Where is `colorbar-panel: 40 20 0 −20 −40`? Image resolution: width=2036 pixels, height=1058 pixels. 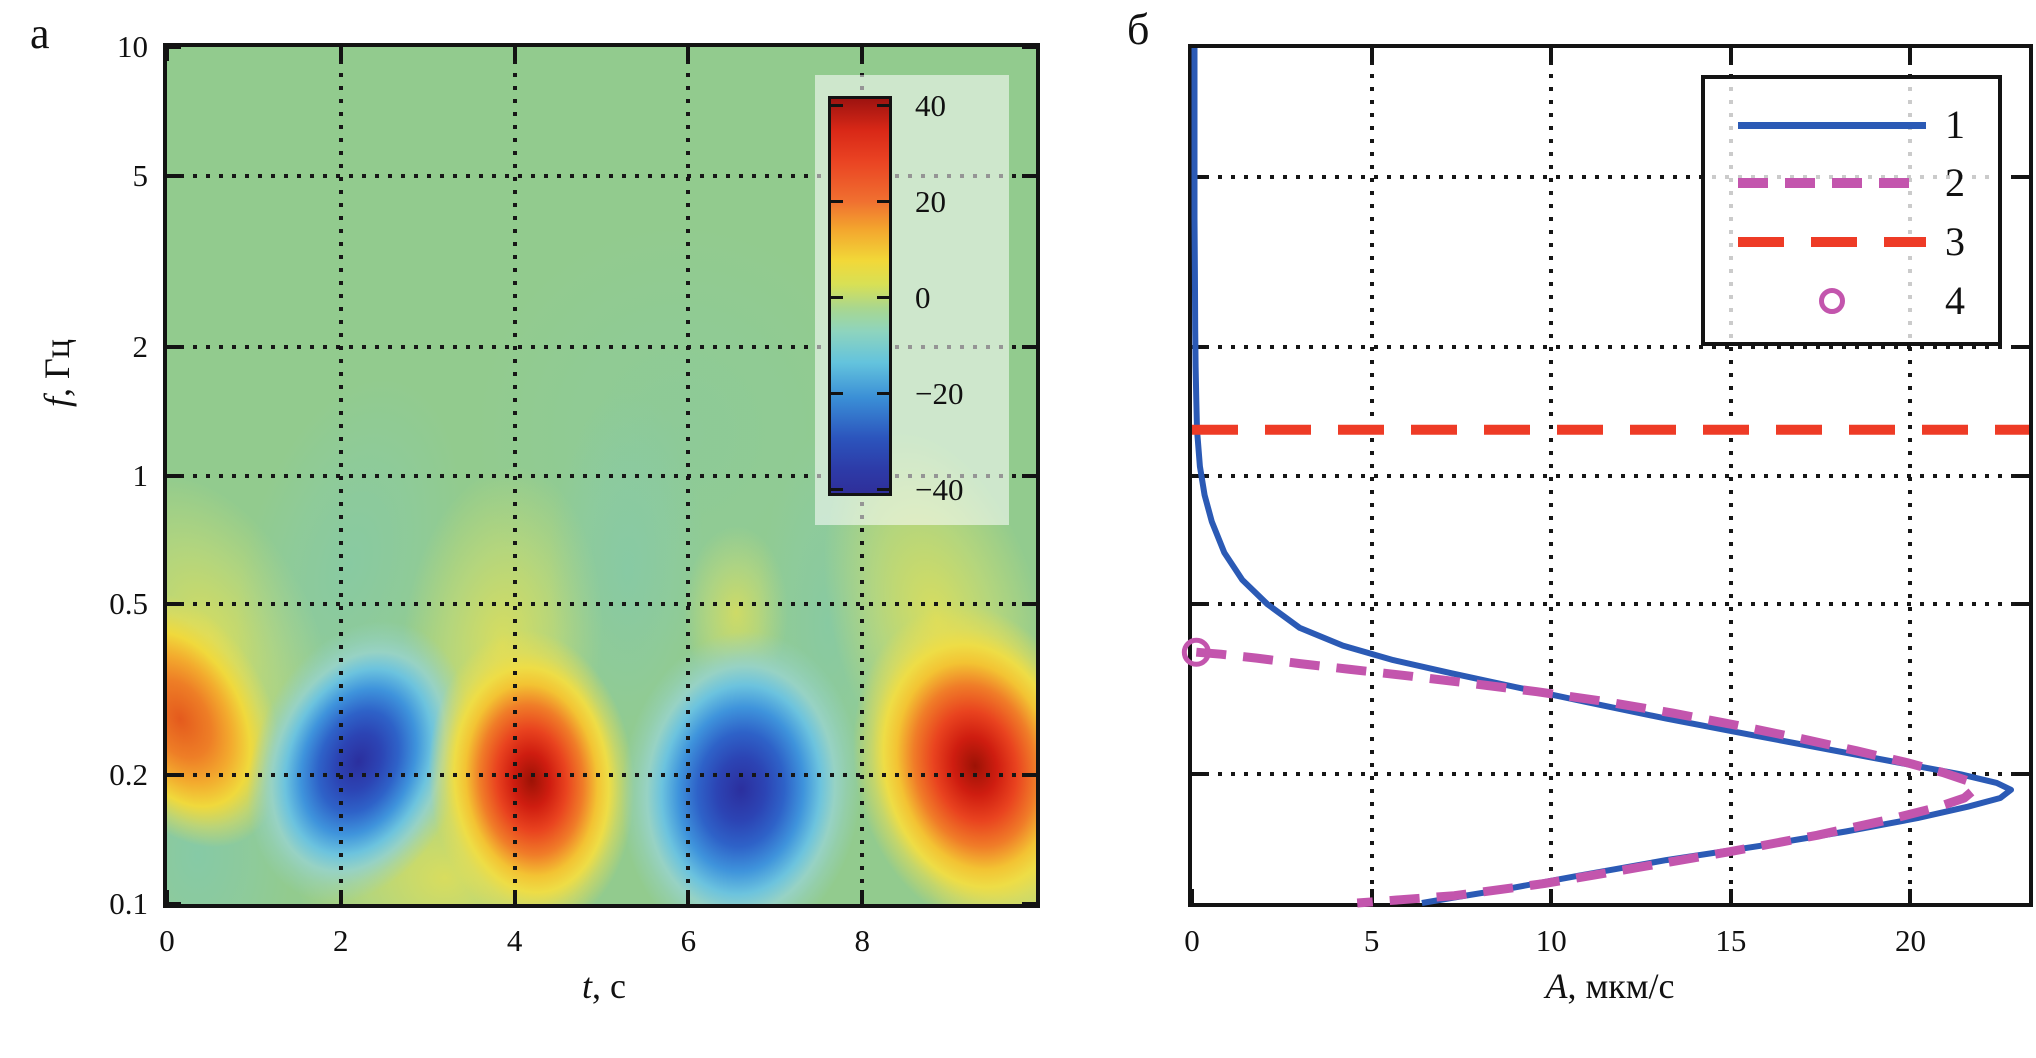
colorbar-panel: 40 20 0 −20 −40 is located at coordinates (912, 300).